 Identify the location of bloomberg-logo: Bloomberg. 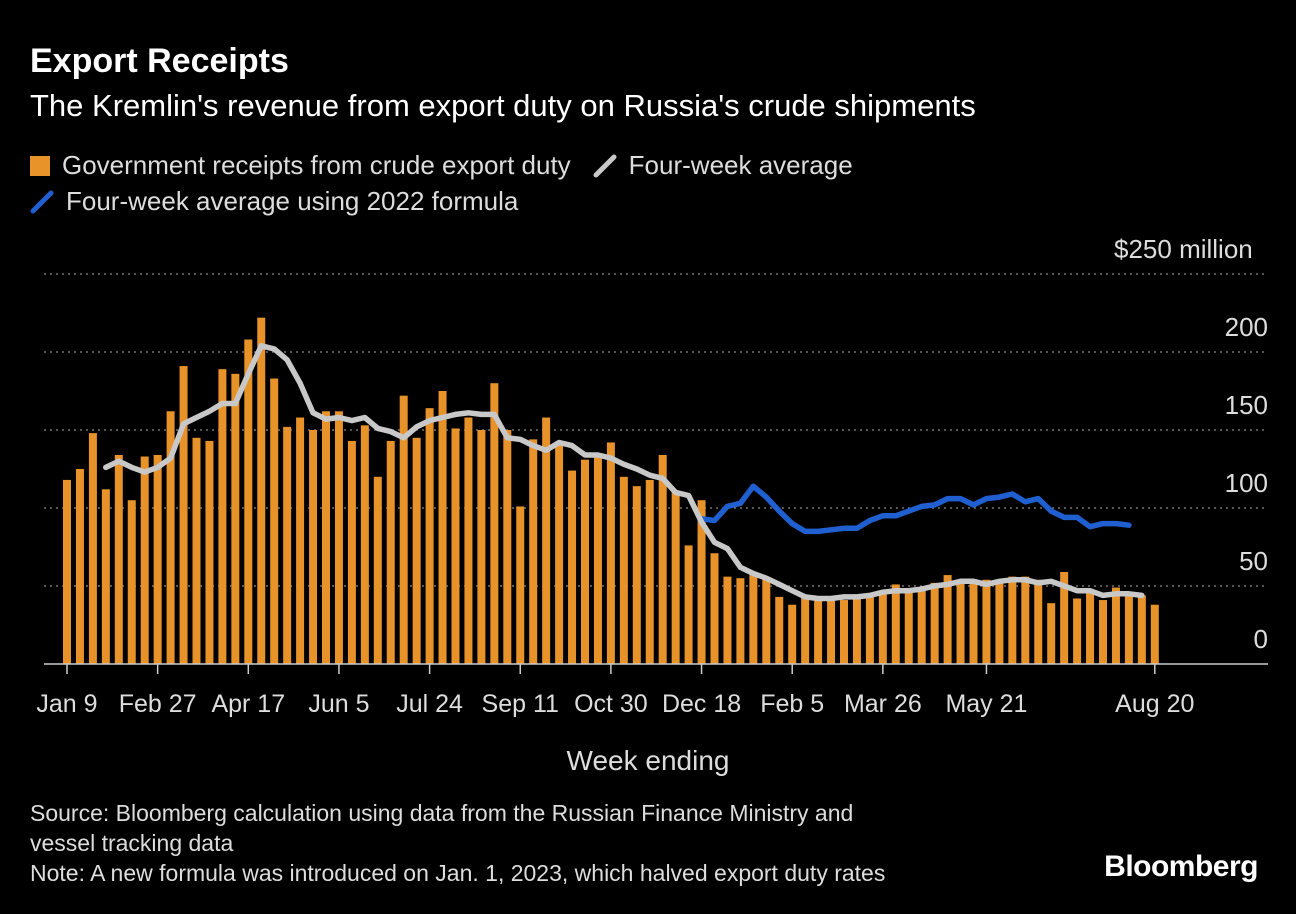
(1181, 866).